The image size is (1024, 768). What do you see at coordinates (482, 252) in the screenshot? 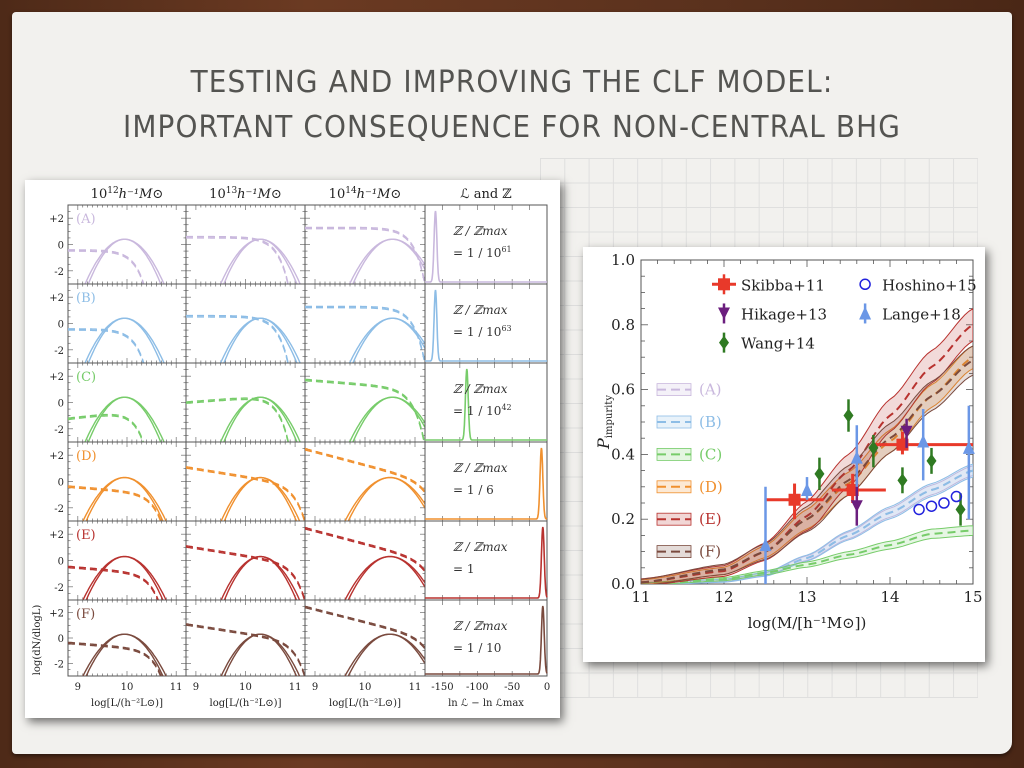
I see `evidence-ratio-value: = 1 / 1061` at bounding box center [482, 252].